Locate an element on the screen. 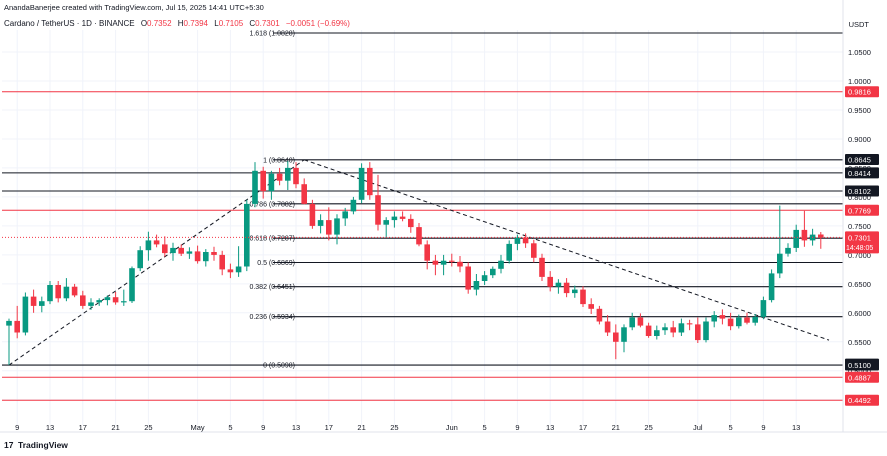  time-tick-label: 17 is located at coordinates (329, 427).